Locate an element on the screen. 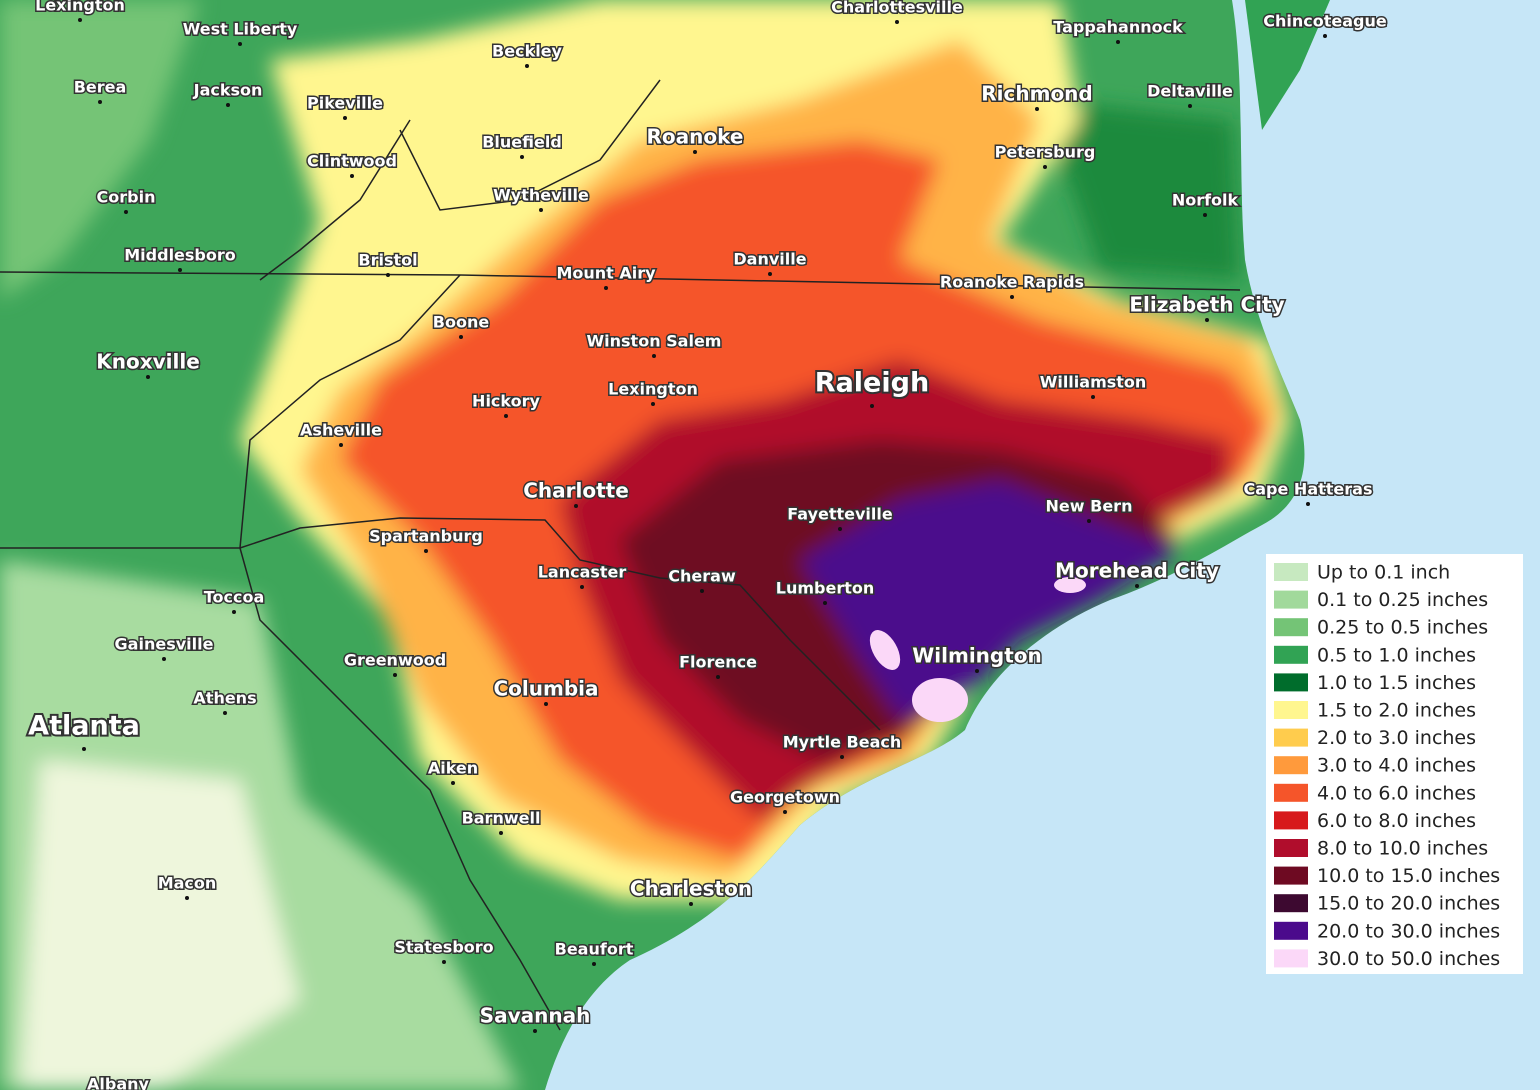 The height and width of the screenshot is (1090, 1540). city-label: Fayetteville is located at coordinates (840, 514).